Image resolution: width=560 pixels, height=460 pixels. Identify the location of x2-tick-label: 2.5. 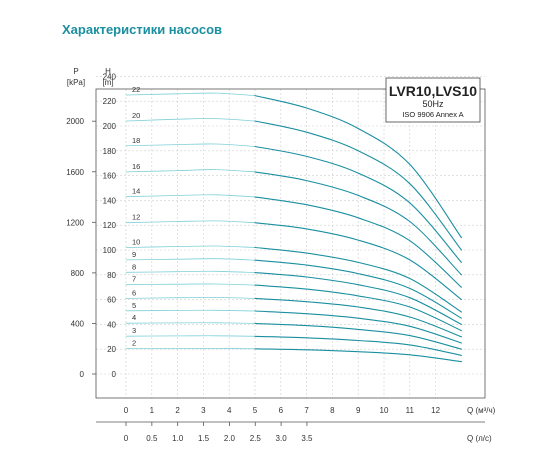
(256, 438).